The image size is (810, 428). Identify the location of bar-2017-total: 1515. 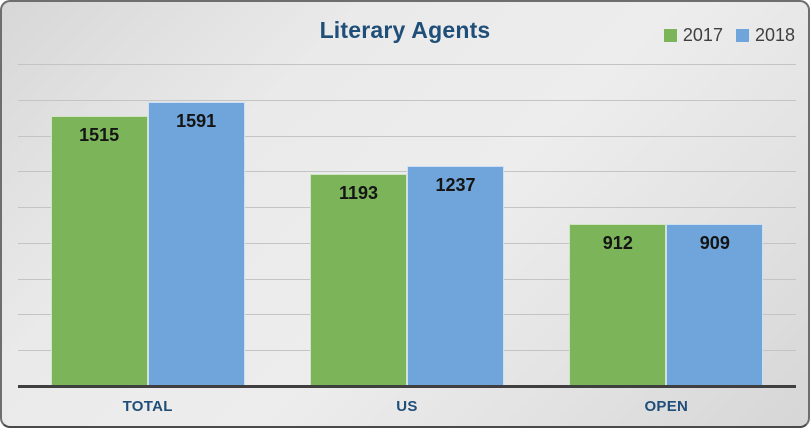
(99, 251).